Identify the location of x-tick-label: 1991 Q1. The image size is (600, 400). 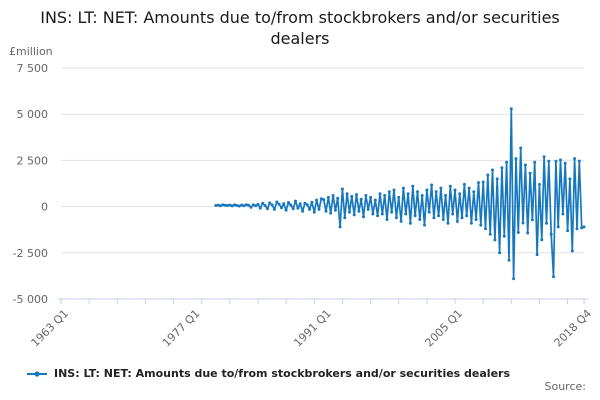
(312, 328).